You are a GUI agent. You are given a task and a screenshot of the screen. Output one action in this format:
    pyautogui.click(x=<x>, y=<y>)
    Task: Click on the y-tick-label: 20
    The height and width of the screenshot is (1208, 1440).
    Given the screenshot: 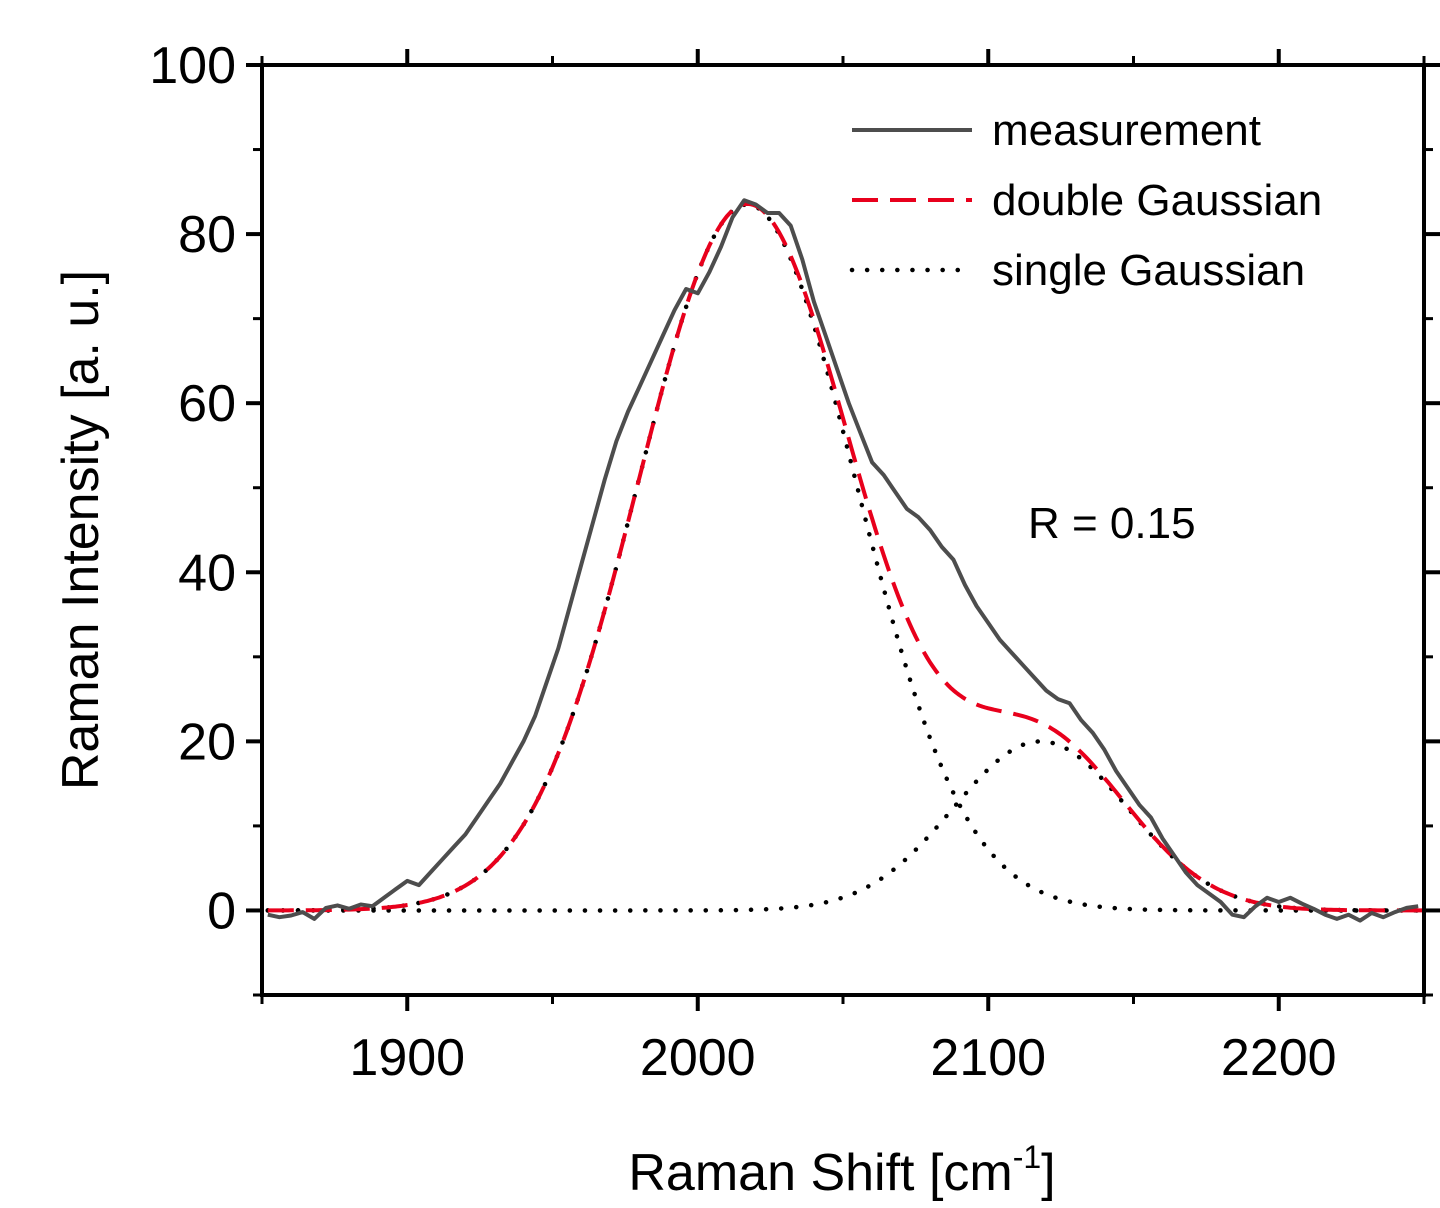 What is the action you would take?
    pyautogui.click(x=207, y=742)
    